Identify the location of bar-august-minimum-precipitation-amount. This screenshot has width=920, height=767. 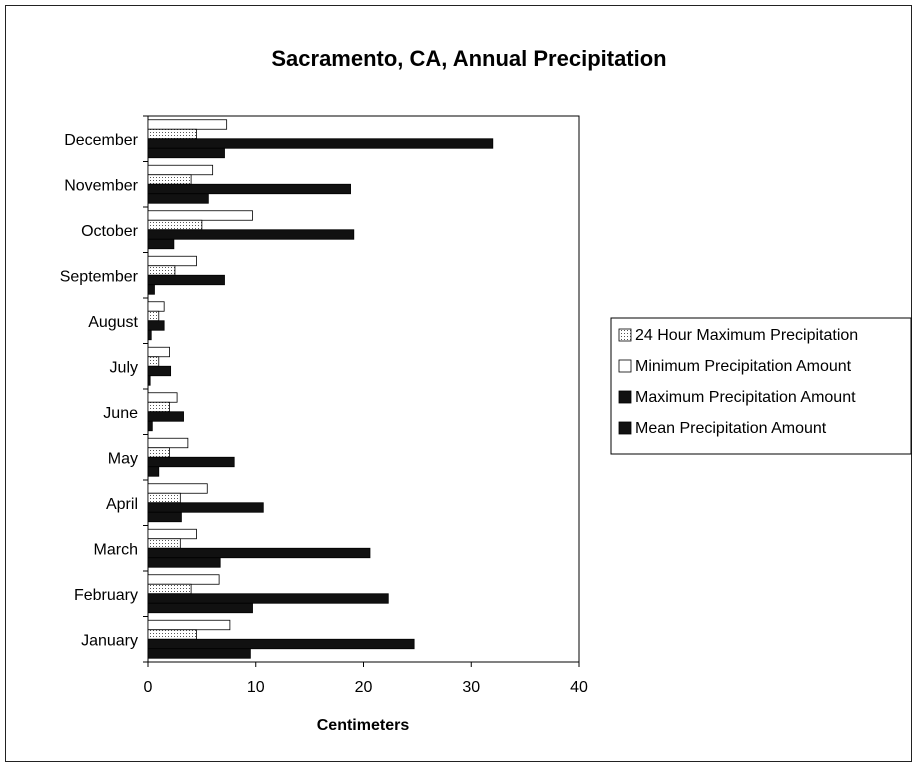
(156, 306).